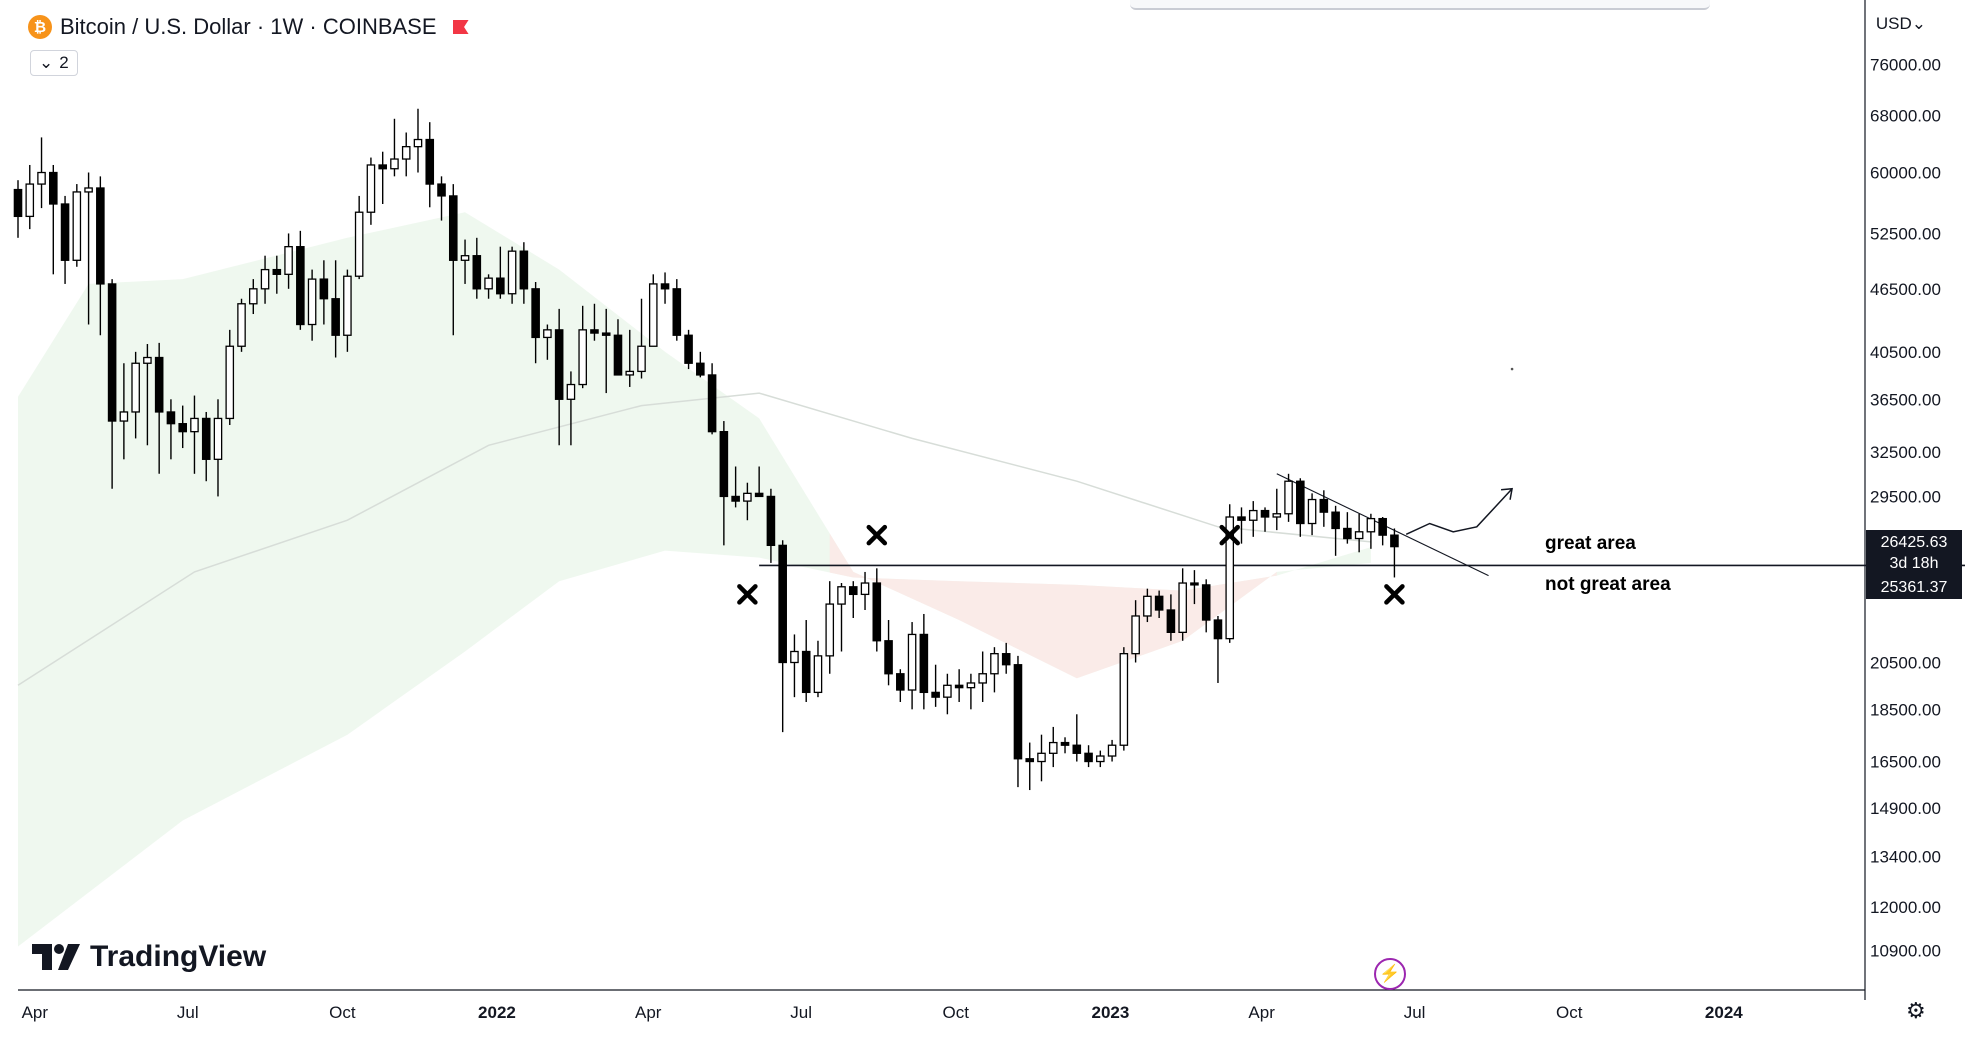  What do you see at coordinates (149, 957) in the screenshot?
I see `tradingview-logo: TradingView` at bounding box center [149, 957].